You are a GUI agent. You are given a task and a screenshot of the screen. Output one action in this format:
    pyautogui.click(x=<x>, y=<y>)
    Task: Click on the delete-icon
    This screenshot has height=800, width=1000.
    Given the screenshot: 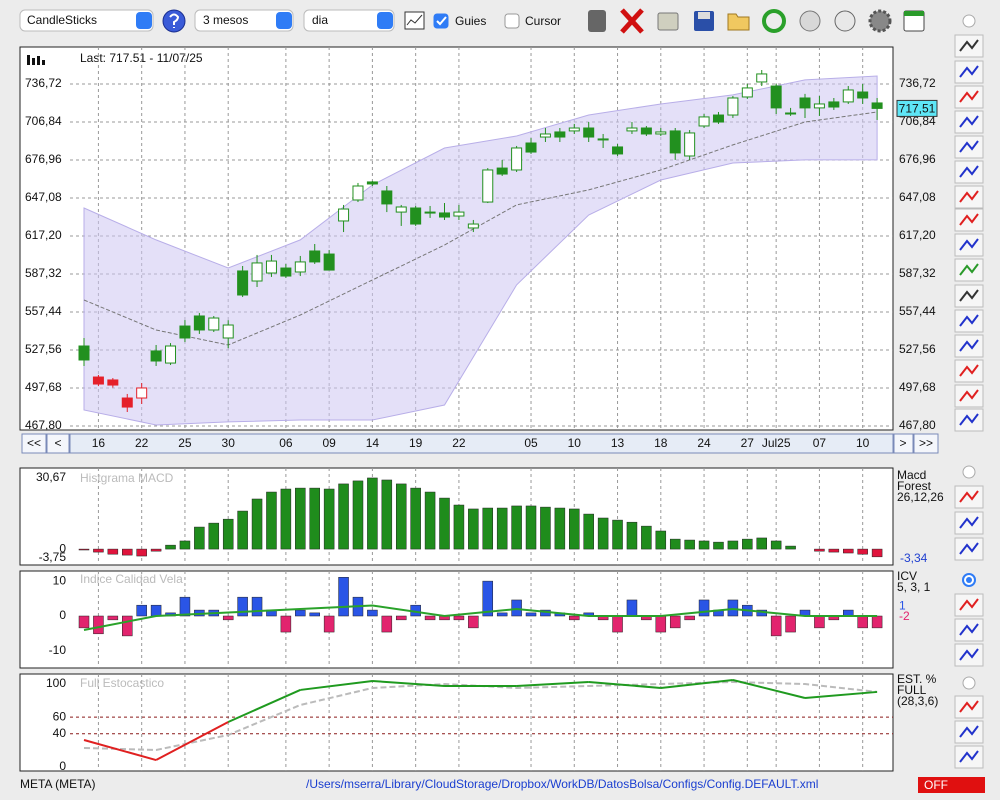 What is the action you would take?
    pyautogui.click(x=632, y=21)
    